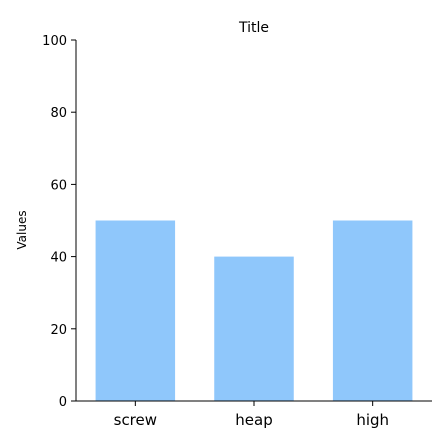 The width and height of the screenshot is (448, 448). Describe the element at coordinates (253, 420) in the screenshot. I see `x-tick-label: heap` at that location.